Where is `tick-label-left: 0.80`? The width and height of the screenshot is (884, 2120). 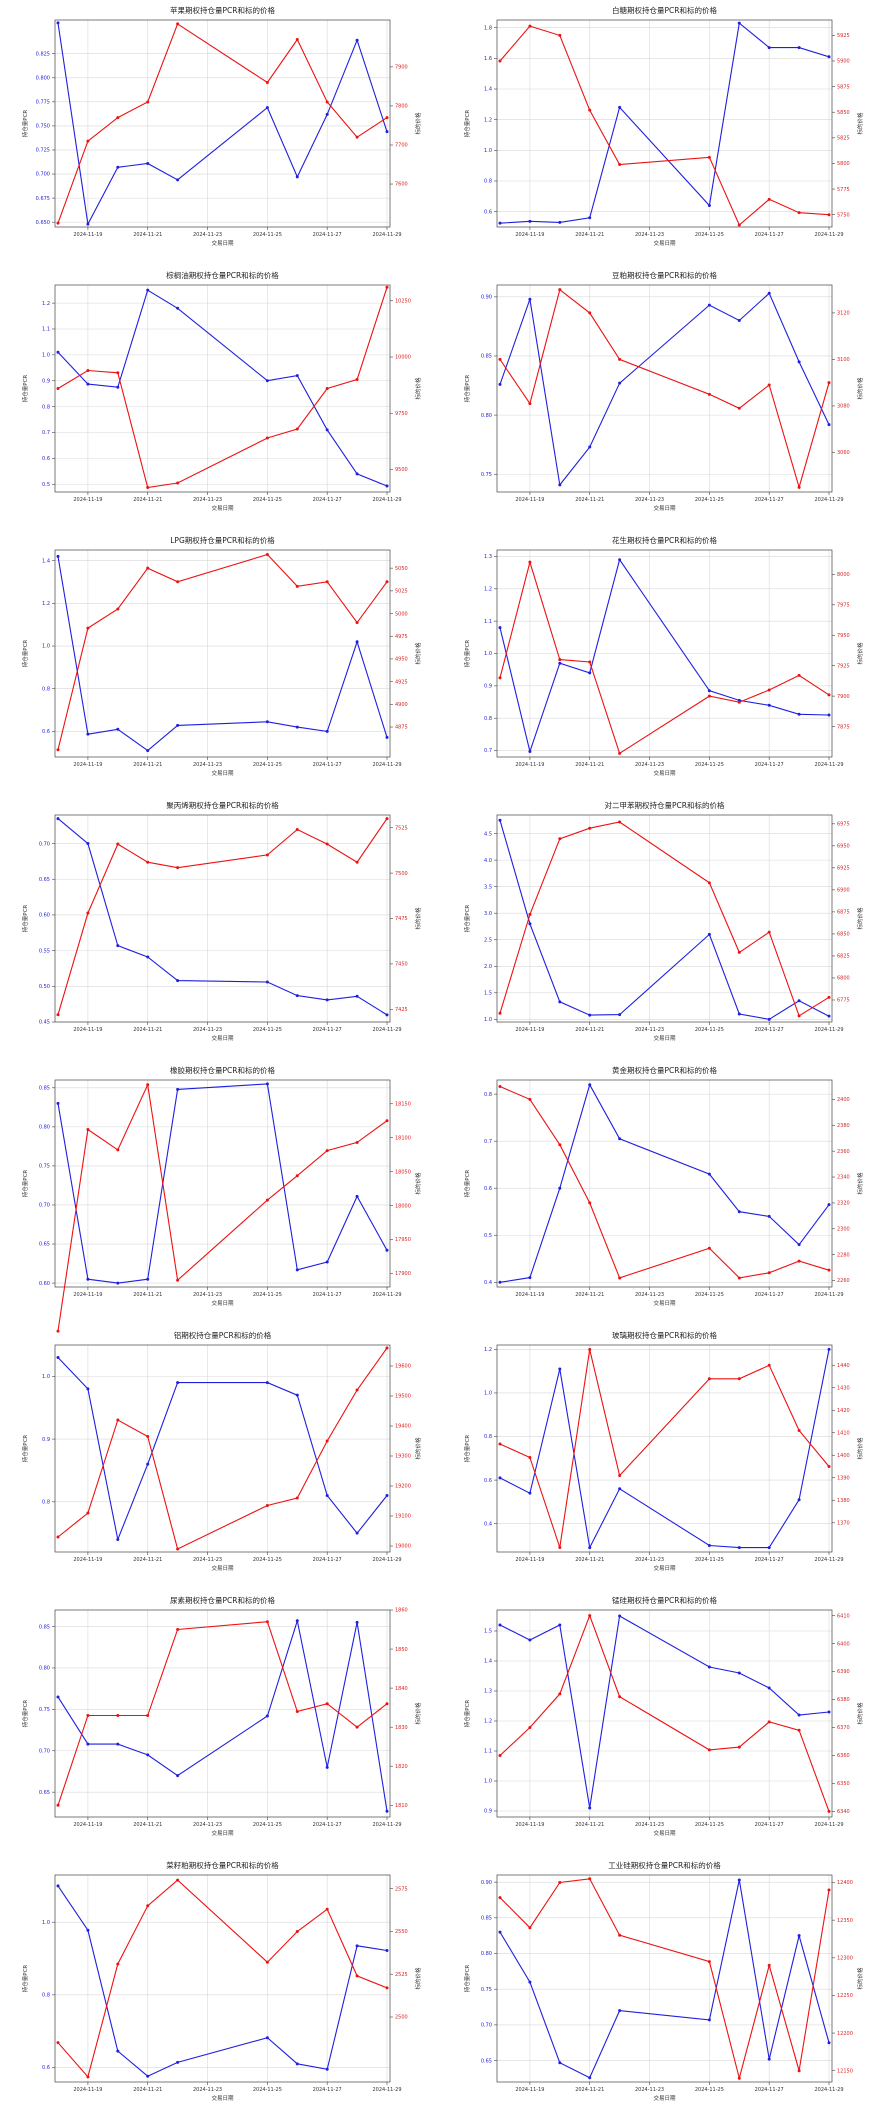
tick-label-left: 0.80 is located at coordinates (486, 1954).